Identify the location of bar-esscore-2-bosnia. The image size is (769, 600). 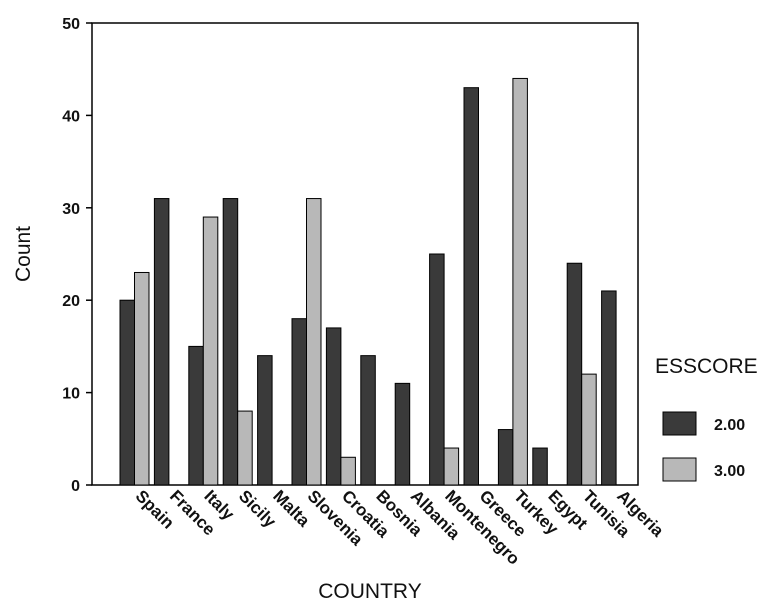
(368, 420).